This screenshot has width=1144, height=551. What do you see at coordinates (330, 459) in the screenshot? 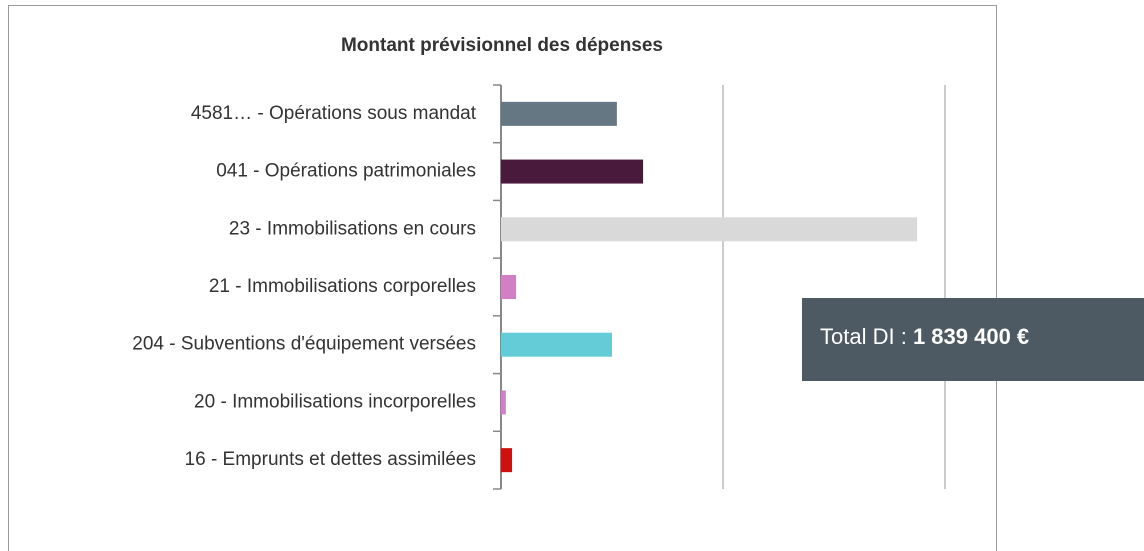
I see `y-tick-label: 16 - Emprunts et dettes assimilées` at bounding box center [330, 459].